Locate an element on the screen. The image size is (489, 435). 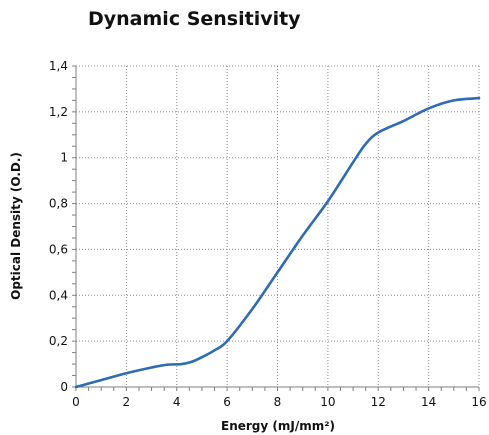
y-tick-label: 0,8 is located at coordinates (58, 204).